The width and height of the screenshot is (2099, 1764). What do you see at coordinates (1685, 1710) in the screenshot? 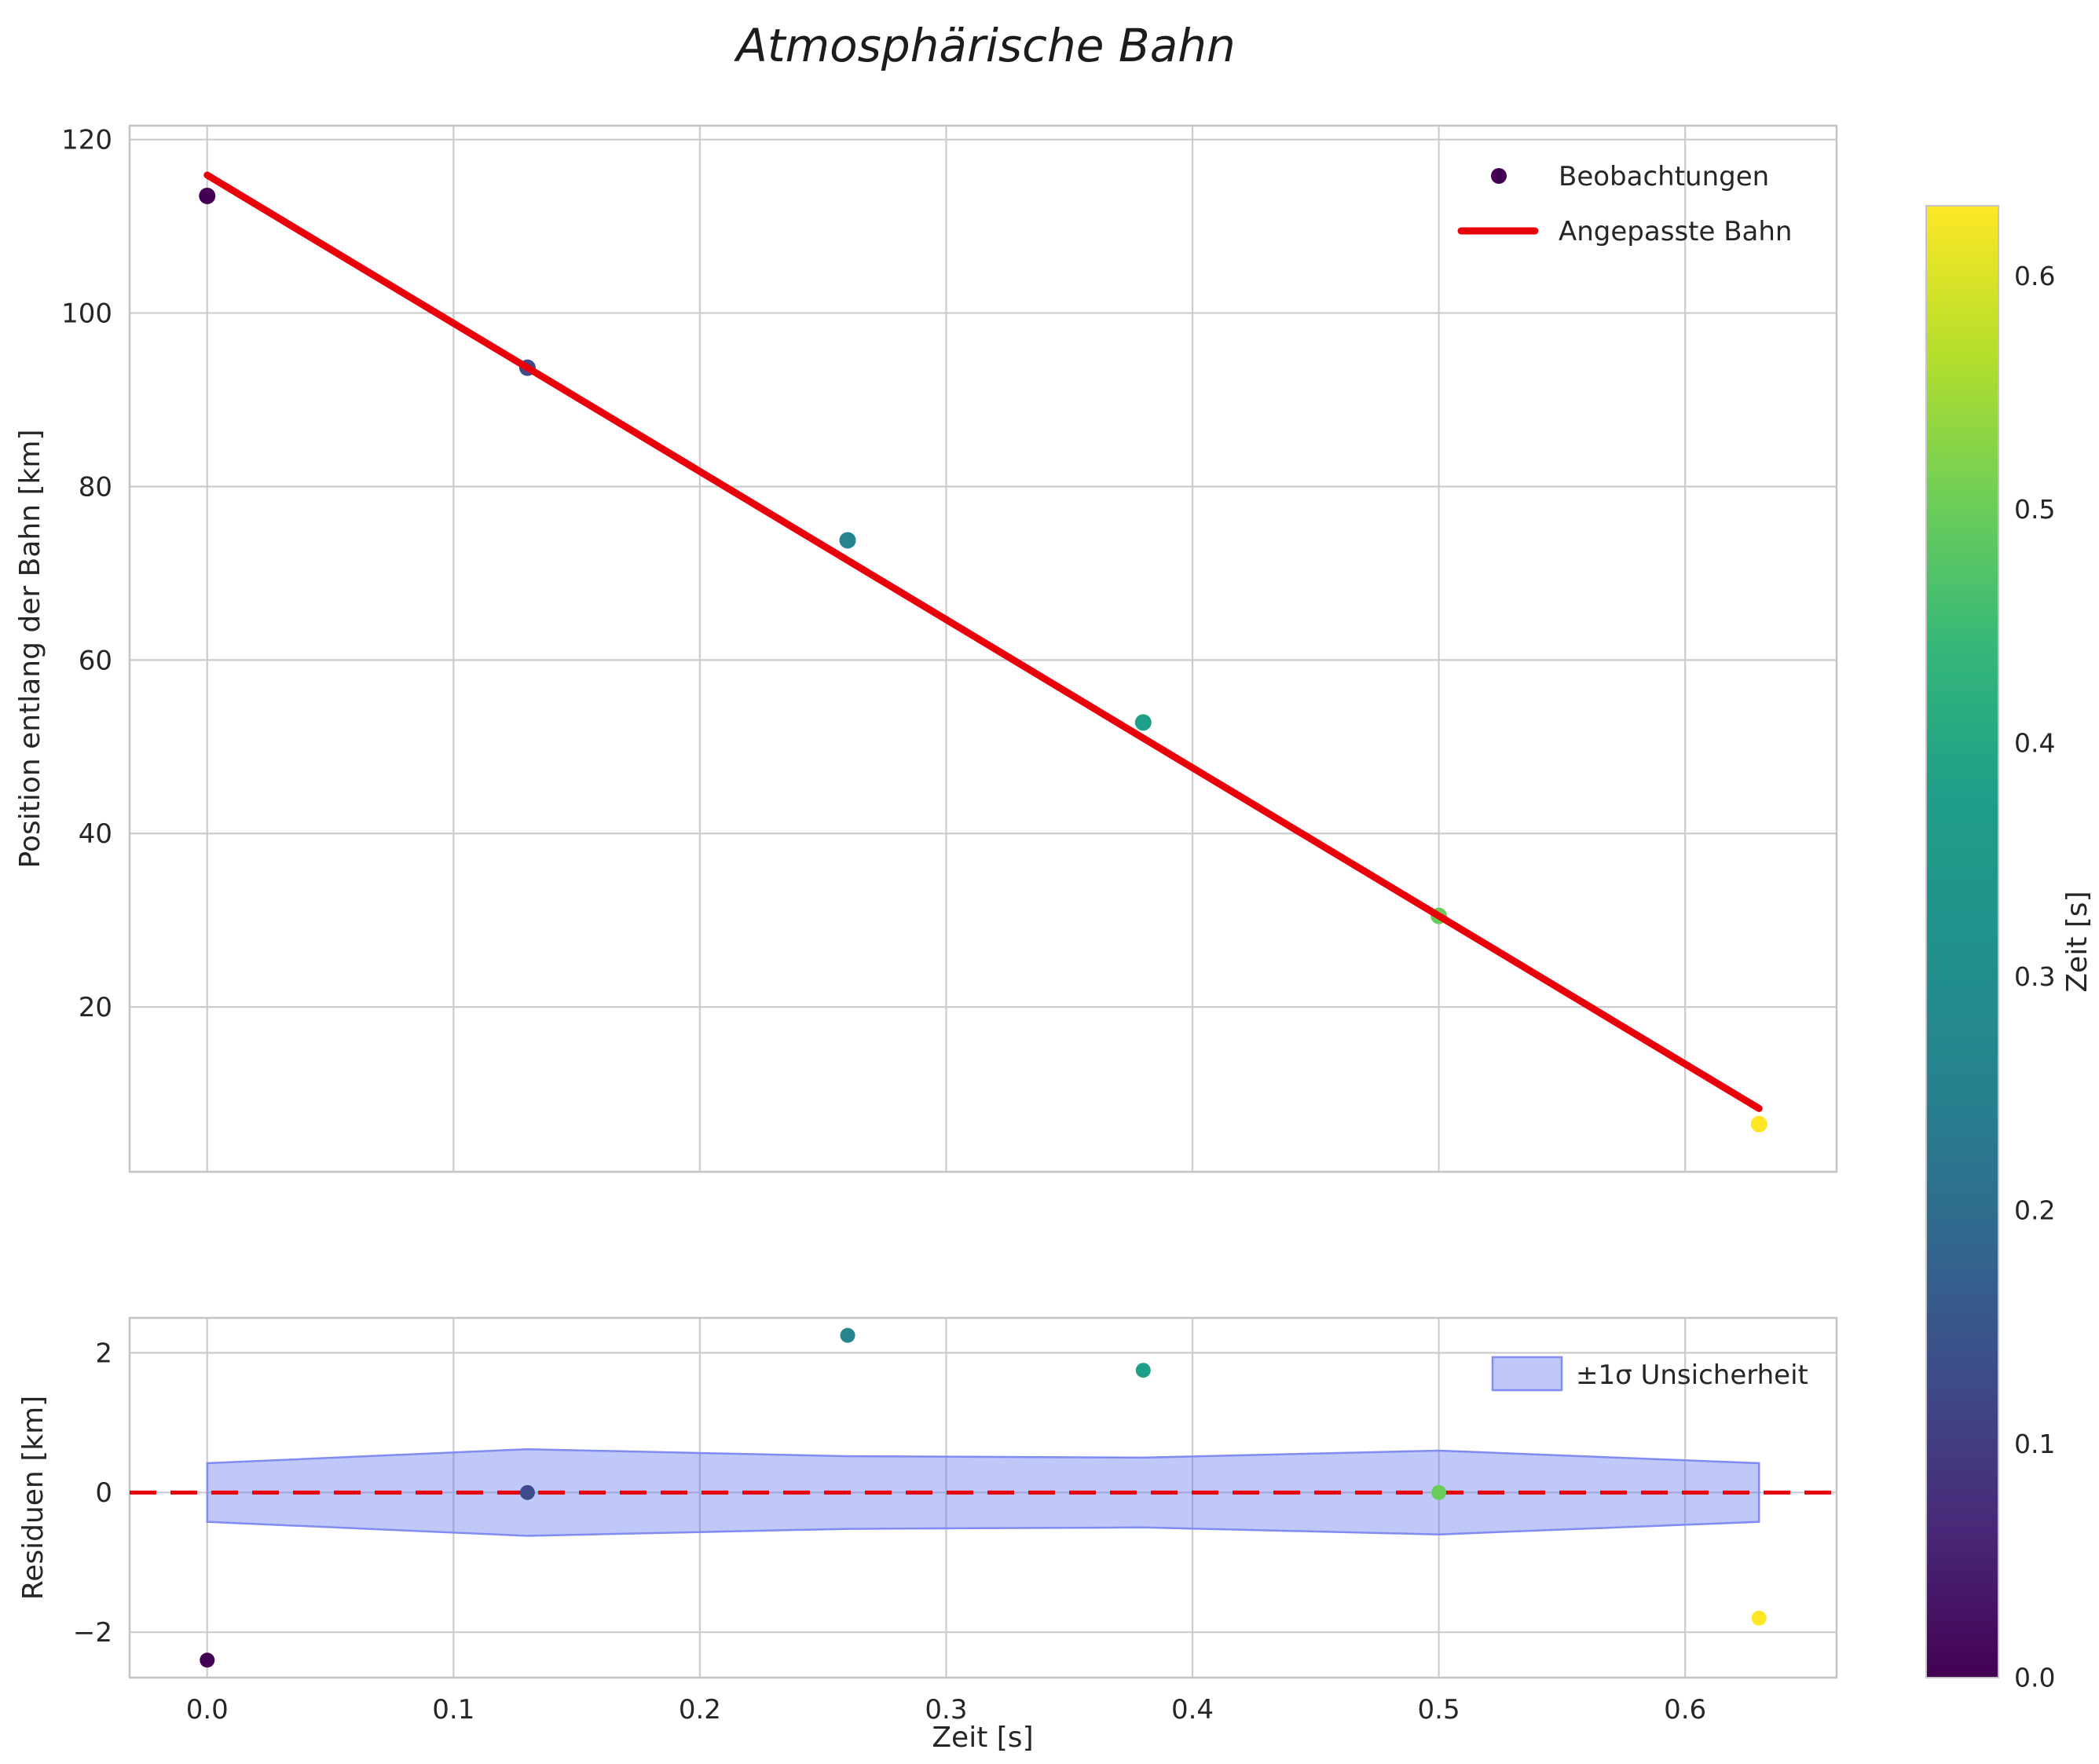
I see `x-tick-label: 0.6` at bounding box center [1685, 1710].